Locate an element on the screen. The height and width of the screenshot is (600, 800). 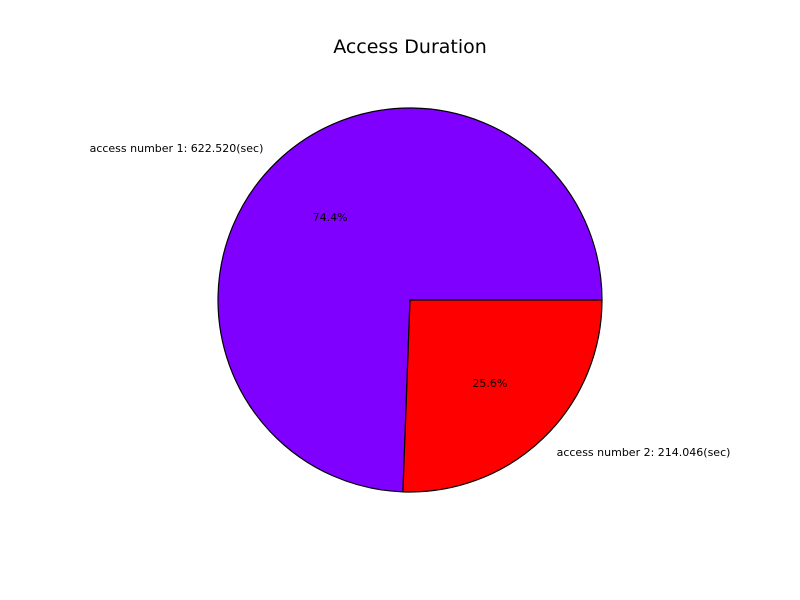
pie-slice-label-1: access number 1: 622.520(sec) is located at coordinates (177, 148).